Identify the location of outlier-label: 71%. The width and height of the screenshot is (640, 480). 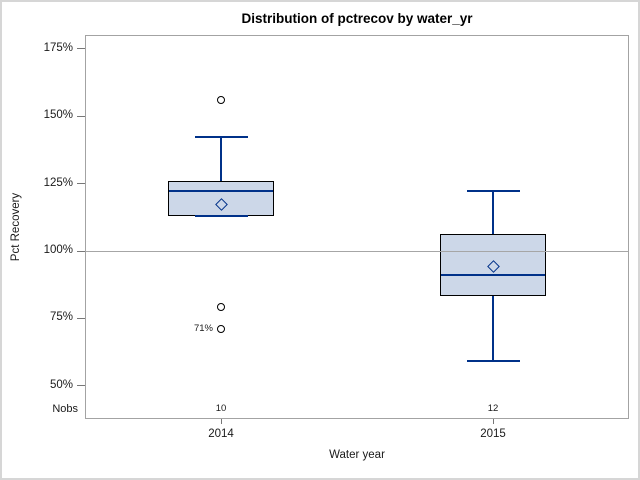
(203, 328).